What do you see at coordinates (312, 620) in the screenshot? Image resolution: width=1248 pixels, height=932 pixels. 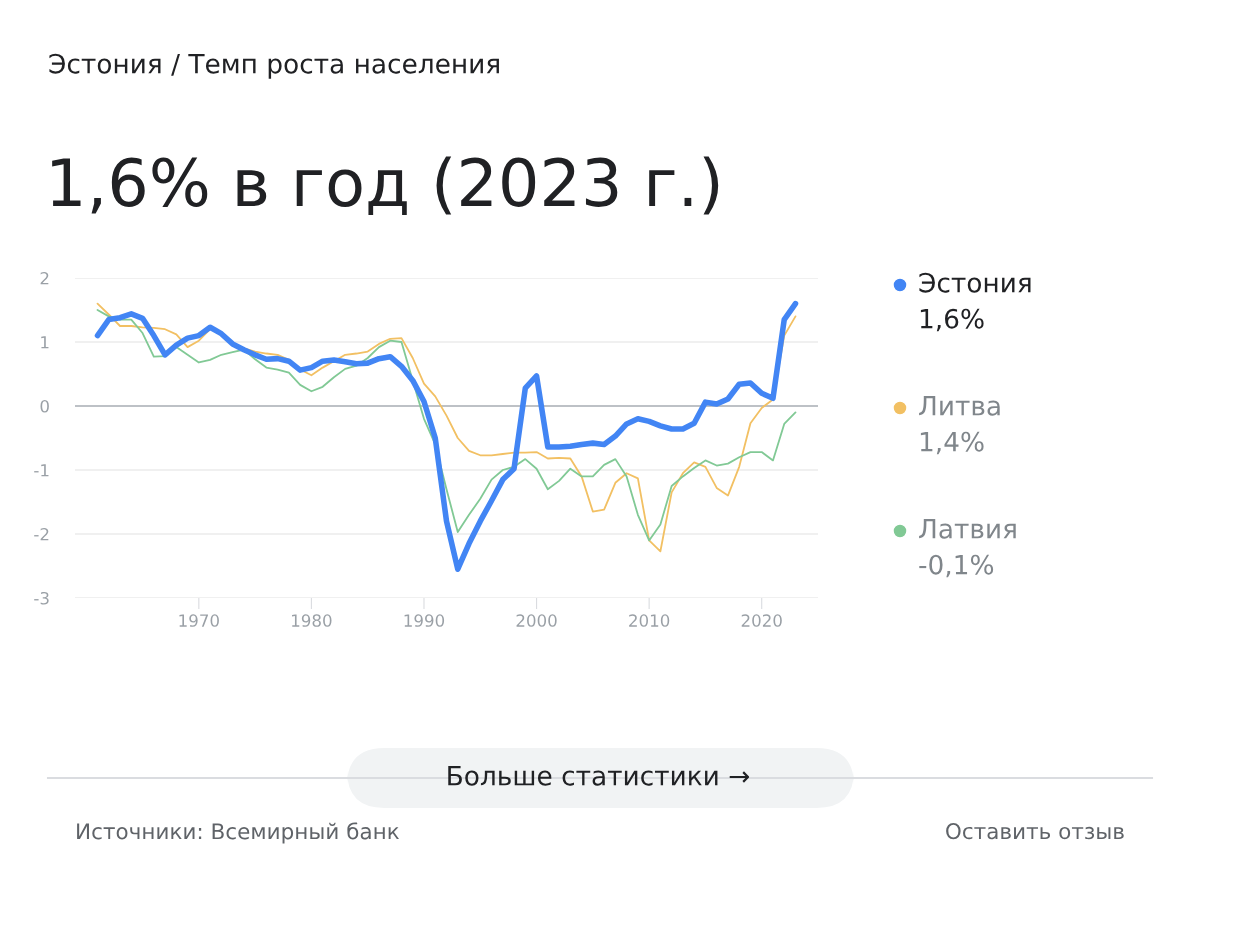 I see `x-tick-label: 1980` at bounding box center [312, 620].